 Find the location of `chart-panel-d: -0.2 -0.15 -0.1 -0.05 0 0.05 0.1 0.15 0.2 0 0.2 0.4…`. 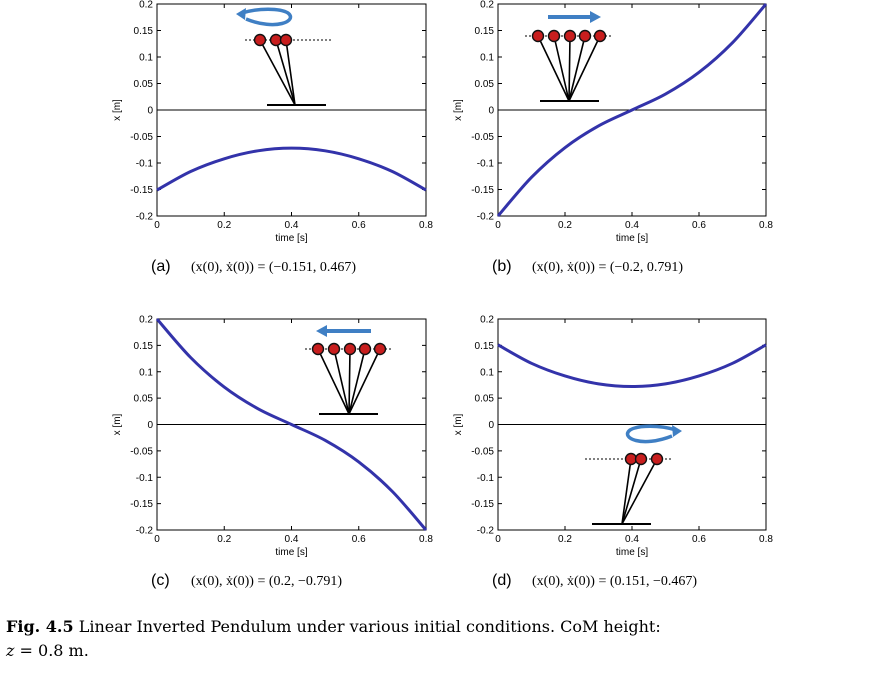

chart-panel-d: -0.2 -0.15 -0.1 -0.05 0 0.05 0.1 0.15 0.2 0 0.2 0.4… is located at coordinates (613, 452).